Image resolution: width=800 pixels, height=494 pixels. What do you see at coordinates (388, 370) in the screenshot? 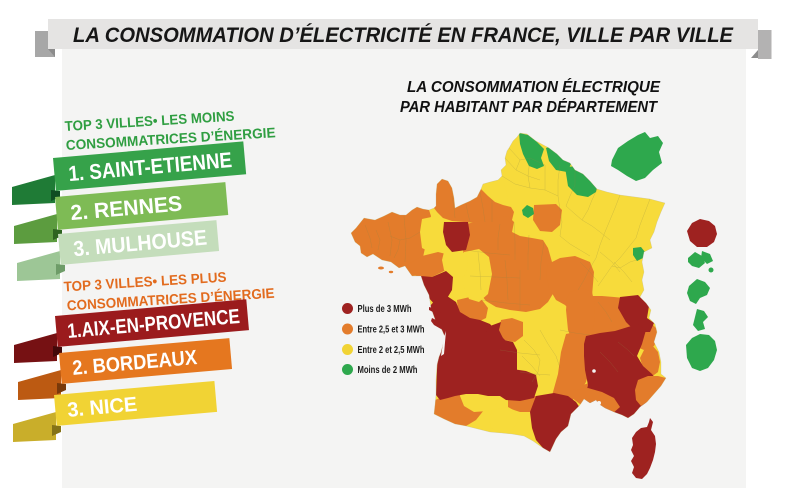
I see `svg-text: Moins de 2 MWh` at bounding box center [388, 370].